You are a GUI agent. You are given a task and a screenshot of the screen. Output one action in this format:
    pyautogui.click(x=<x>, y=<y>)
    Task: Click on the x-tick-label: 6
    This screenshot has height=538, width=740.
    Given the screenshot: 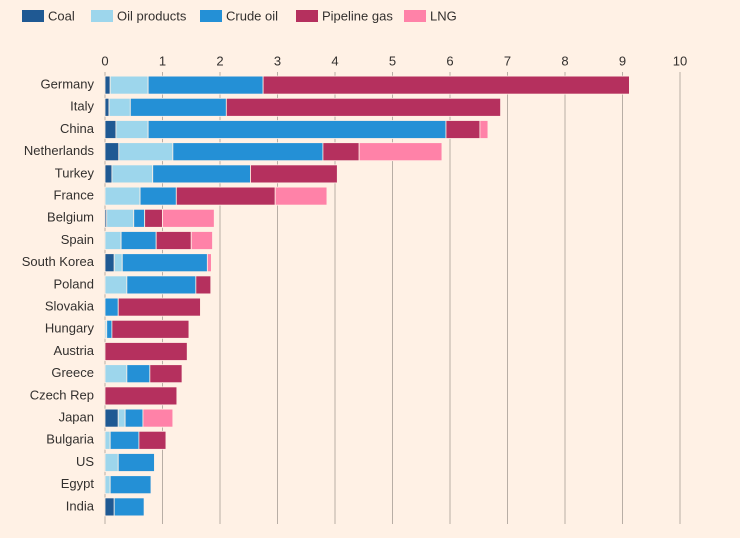 What is the action you would take?
    pyautogui.click(x=449, y=60)
    